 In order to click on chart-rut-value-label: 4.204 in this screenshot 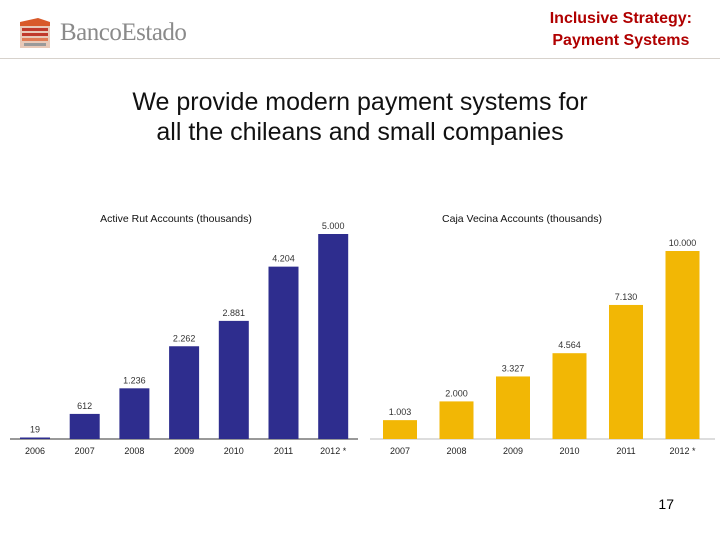, I will do `click(283, 259)`.